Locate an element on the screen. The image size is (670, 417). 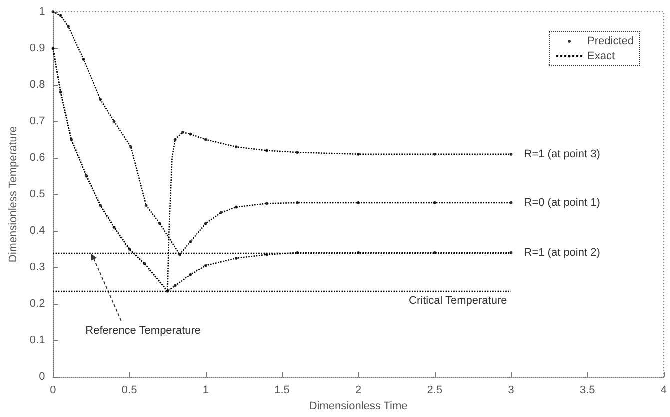
y-tick-label: 0.2 is located at coordinates (38, 304).